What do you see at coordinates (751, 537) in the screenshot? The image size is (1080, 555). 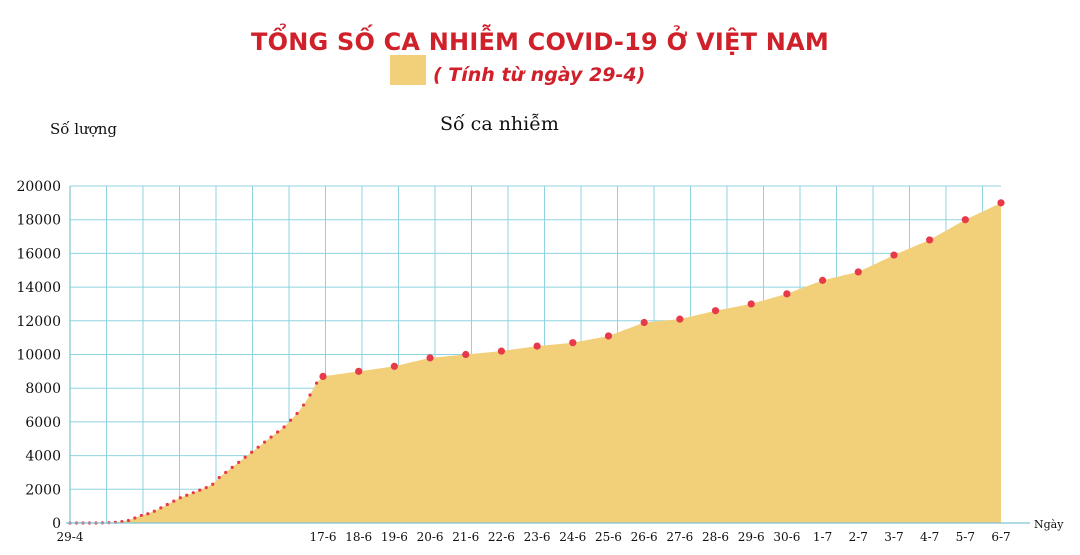 I see `x-tick-label: 29-6` at bounding box center [751, 537].